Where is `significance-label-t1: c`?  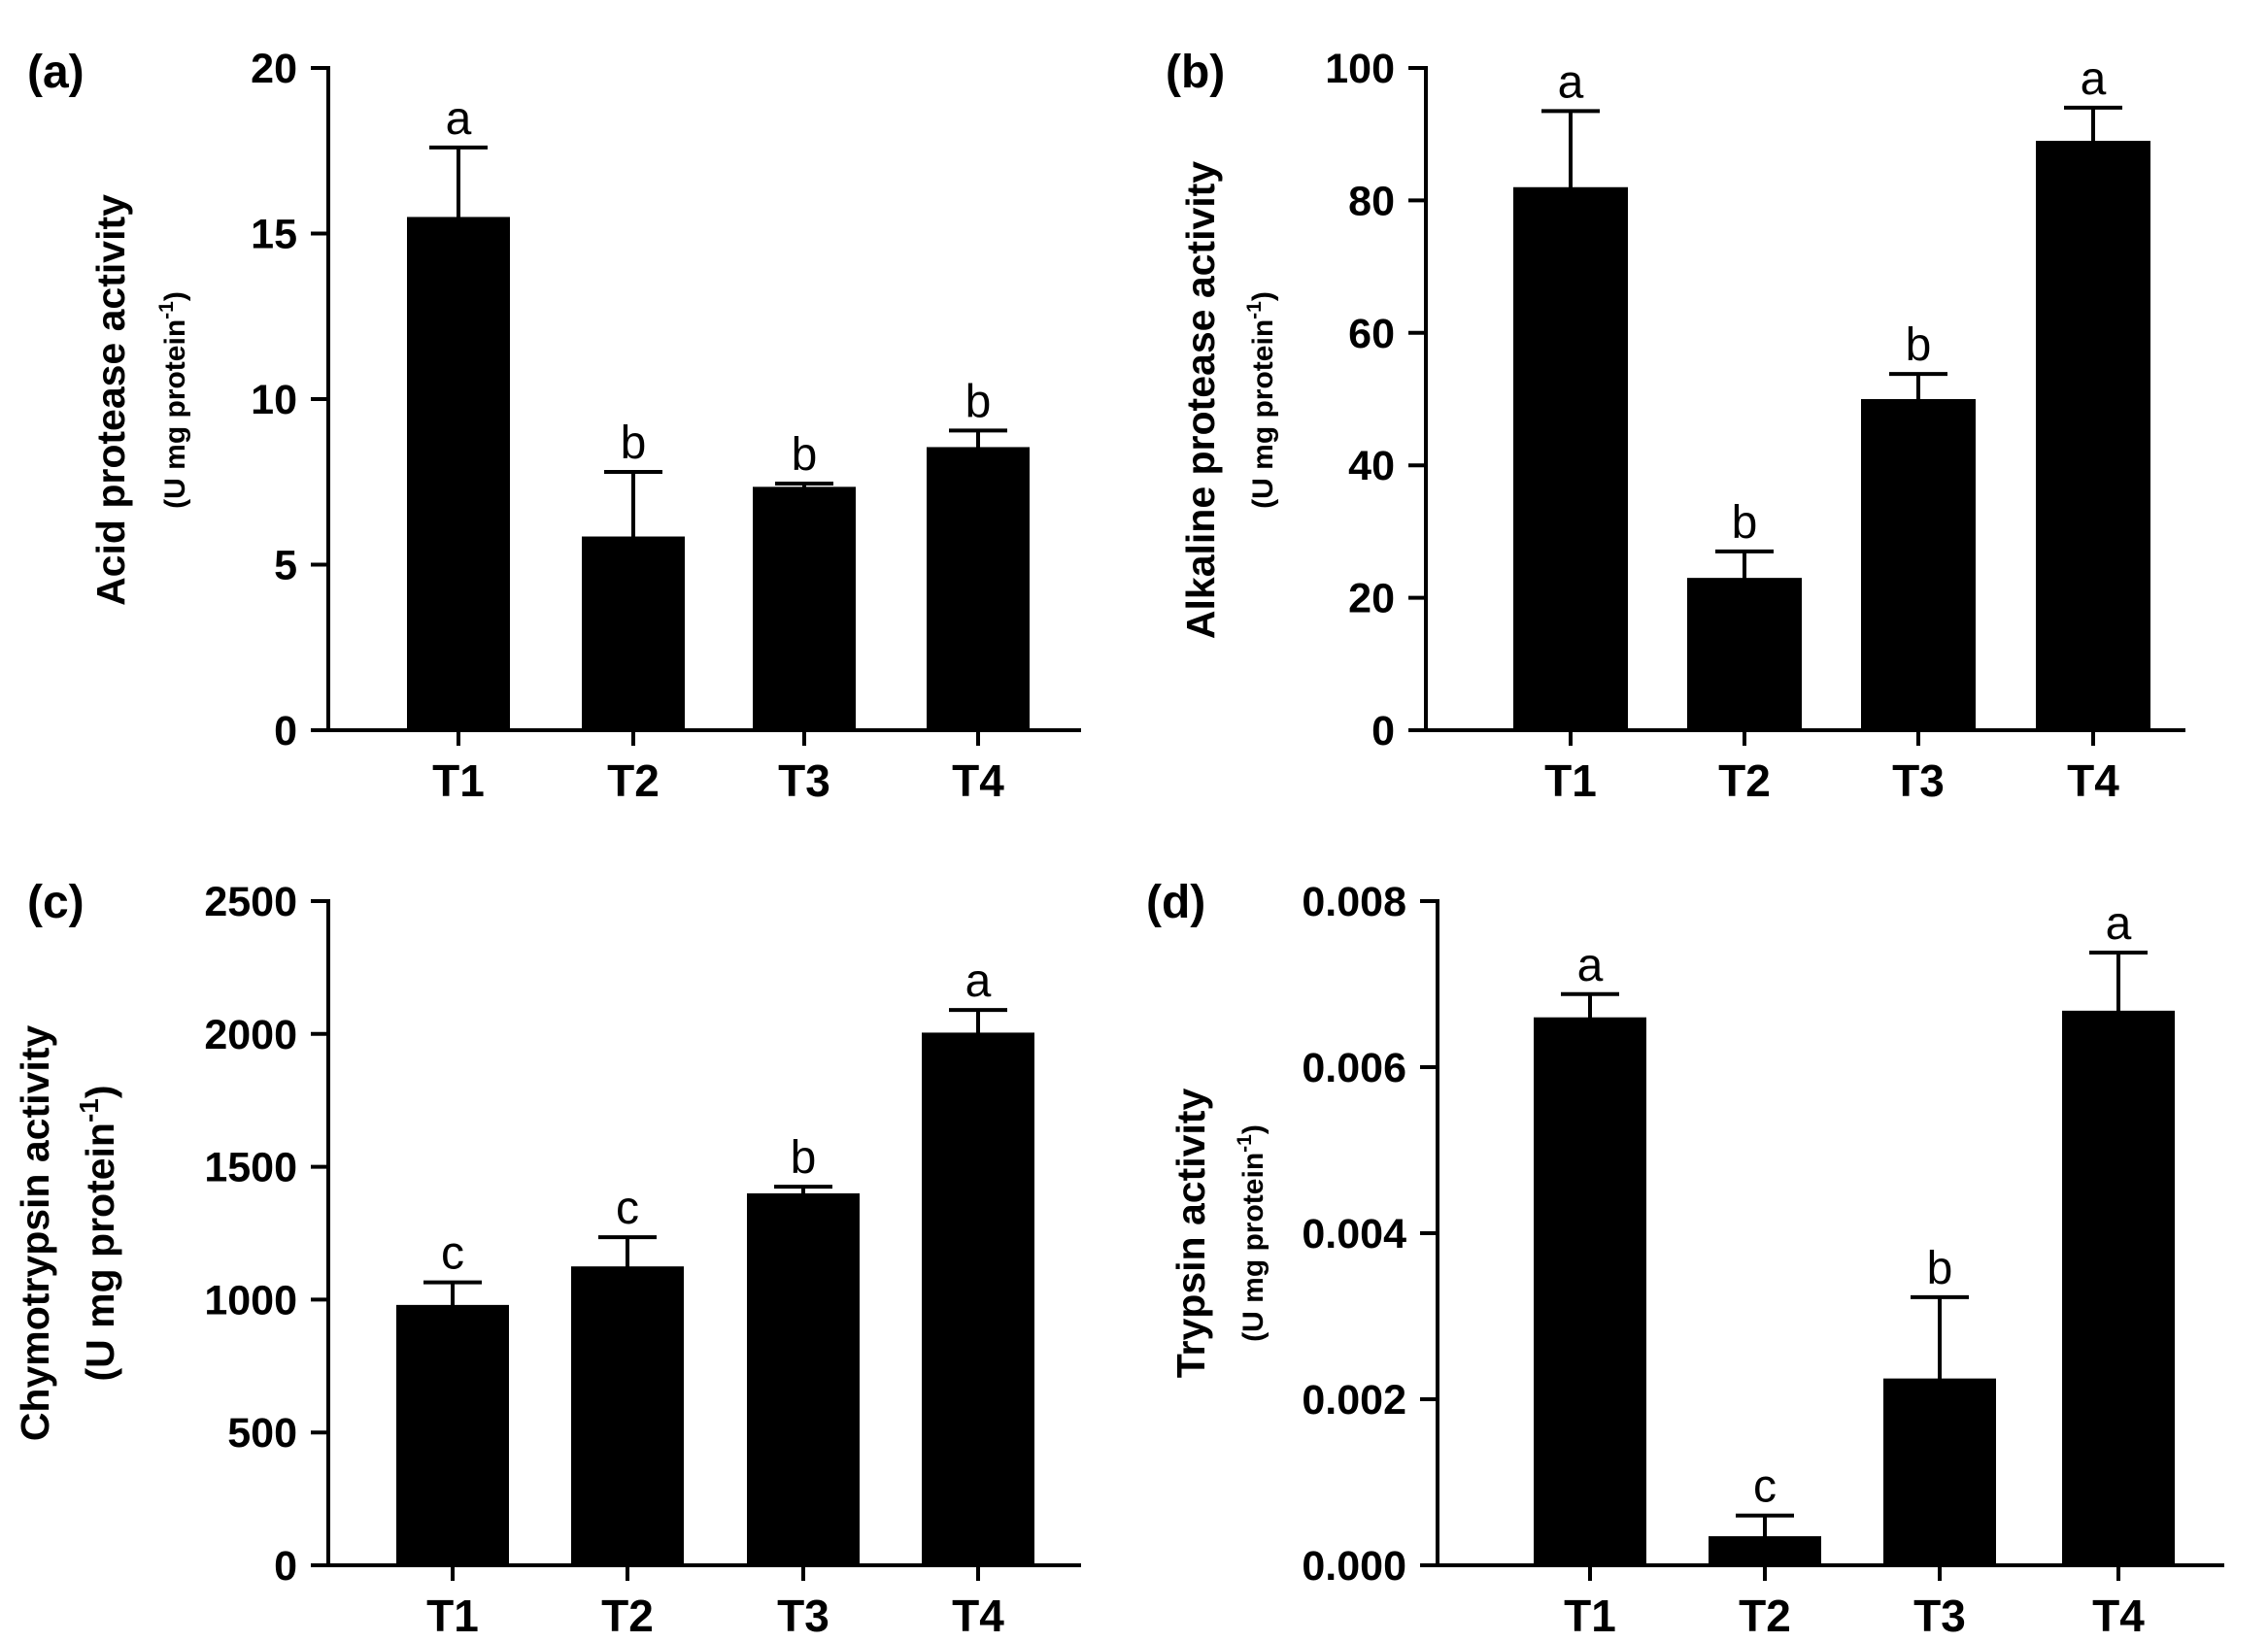 significance-label-t1: c is located at coordinates (452, 1254).